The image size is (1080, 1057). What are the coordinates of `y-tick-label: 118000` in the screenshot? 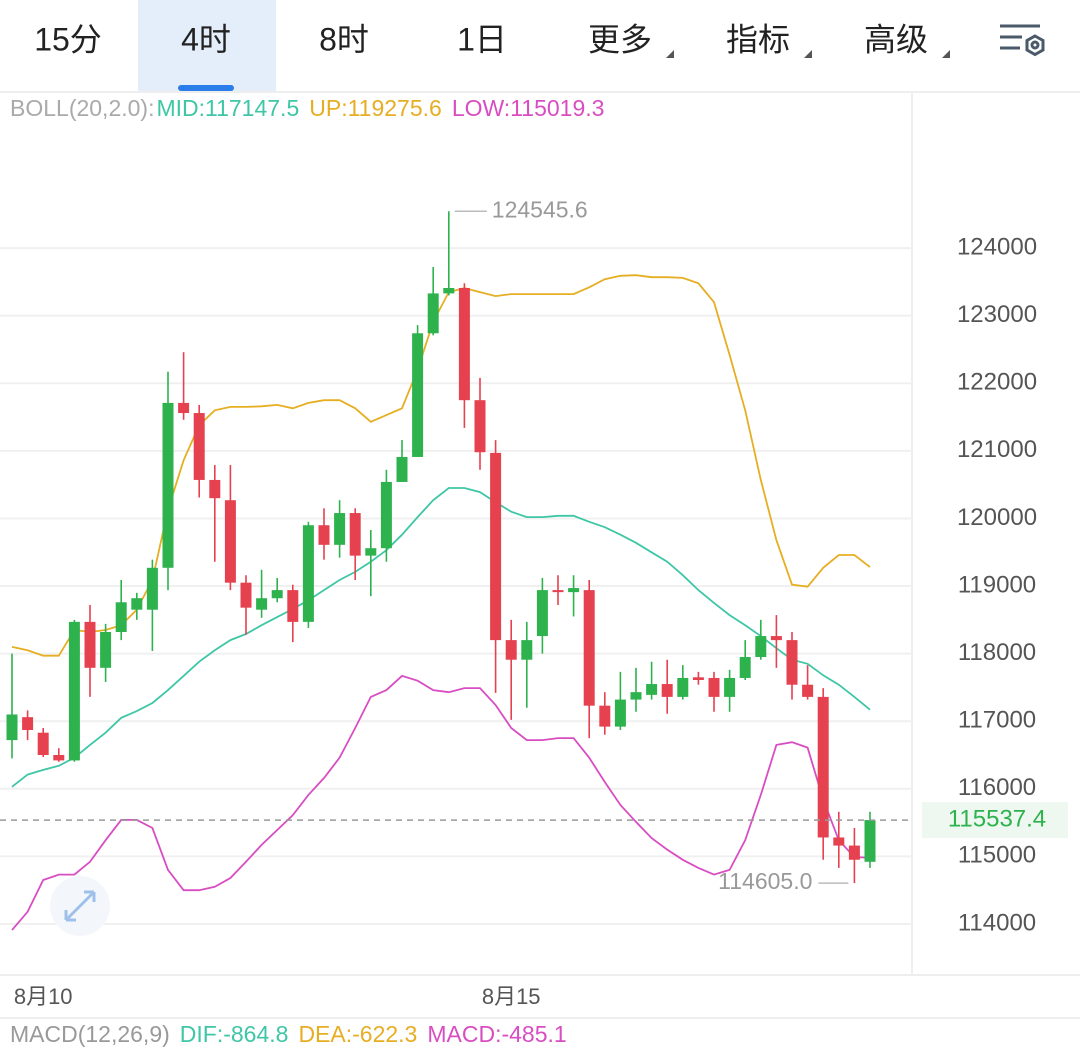 It's located at (997, 652).